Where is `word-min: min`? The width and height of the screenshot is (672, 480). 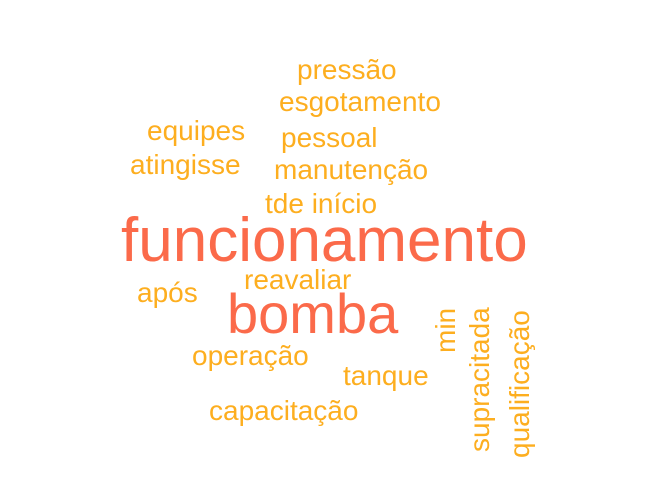 word-min: min is located at coordinates (445, 330).